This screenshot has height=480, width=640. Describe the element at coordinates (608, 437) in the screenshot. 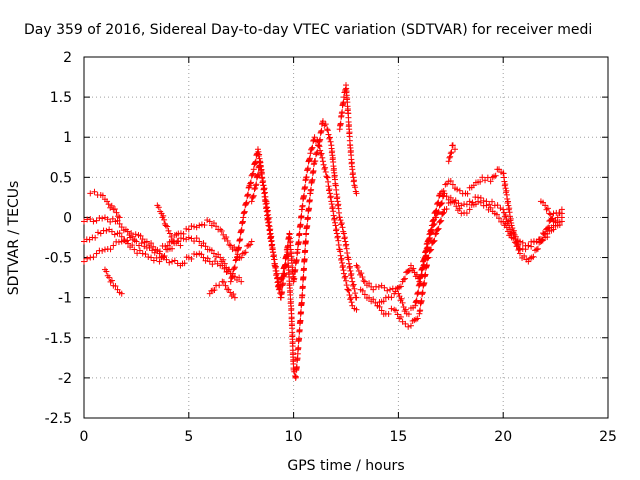

I see `x-tick-label: 25` at that location.